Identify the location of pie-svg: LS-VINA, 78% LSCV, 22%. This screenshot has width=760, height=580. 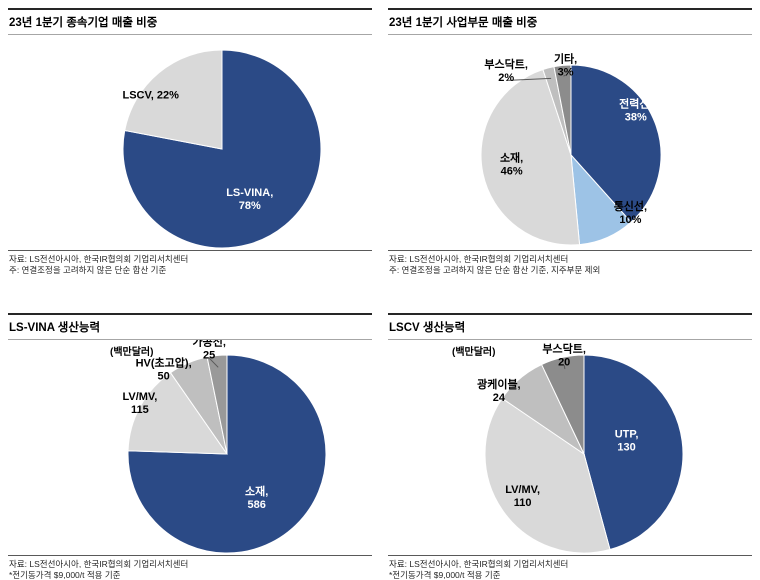
(222, 149).